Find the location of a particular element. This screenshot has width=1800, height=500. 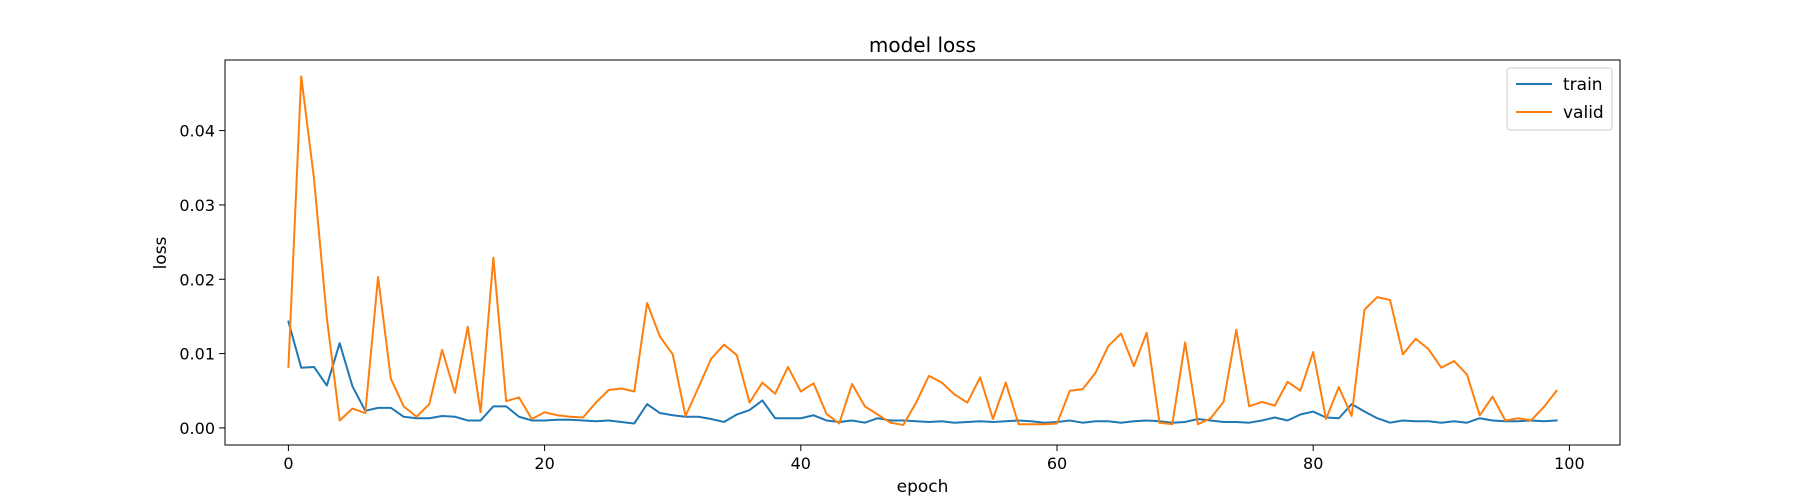

x-tick-label-0: 0 is located at coordinates (288, 463).